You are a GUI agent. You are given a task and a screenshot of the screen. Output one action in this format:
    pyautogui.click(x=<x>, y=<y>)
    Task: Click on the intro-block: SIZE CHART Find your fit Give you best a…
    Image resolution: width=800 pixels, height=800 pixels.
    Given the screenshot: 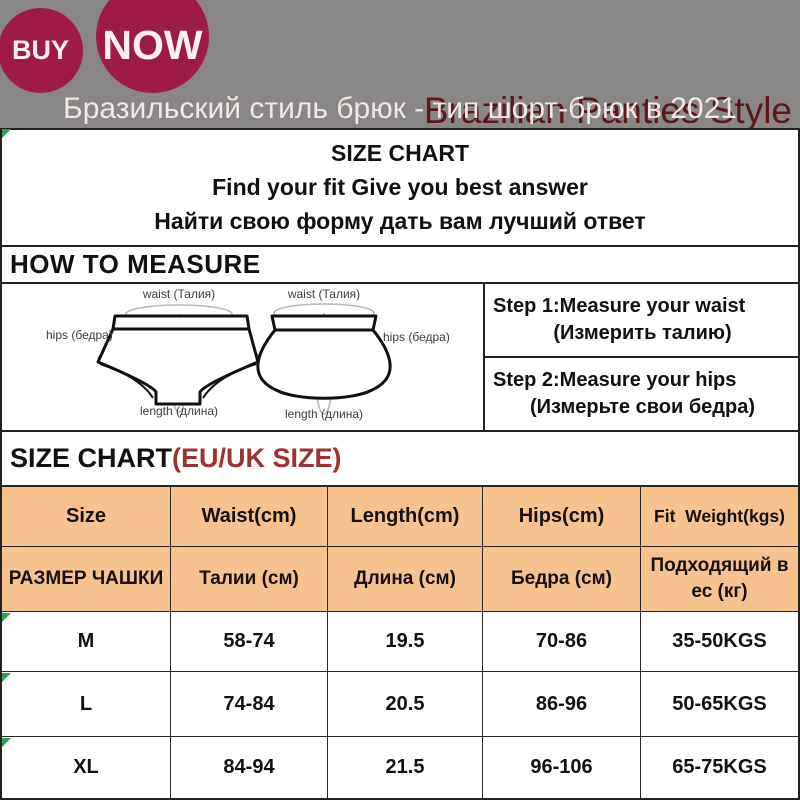 What is the action you would take?
    pyautogui.click(x=400, y=188)
    